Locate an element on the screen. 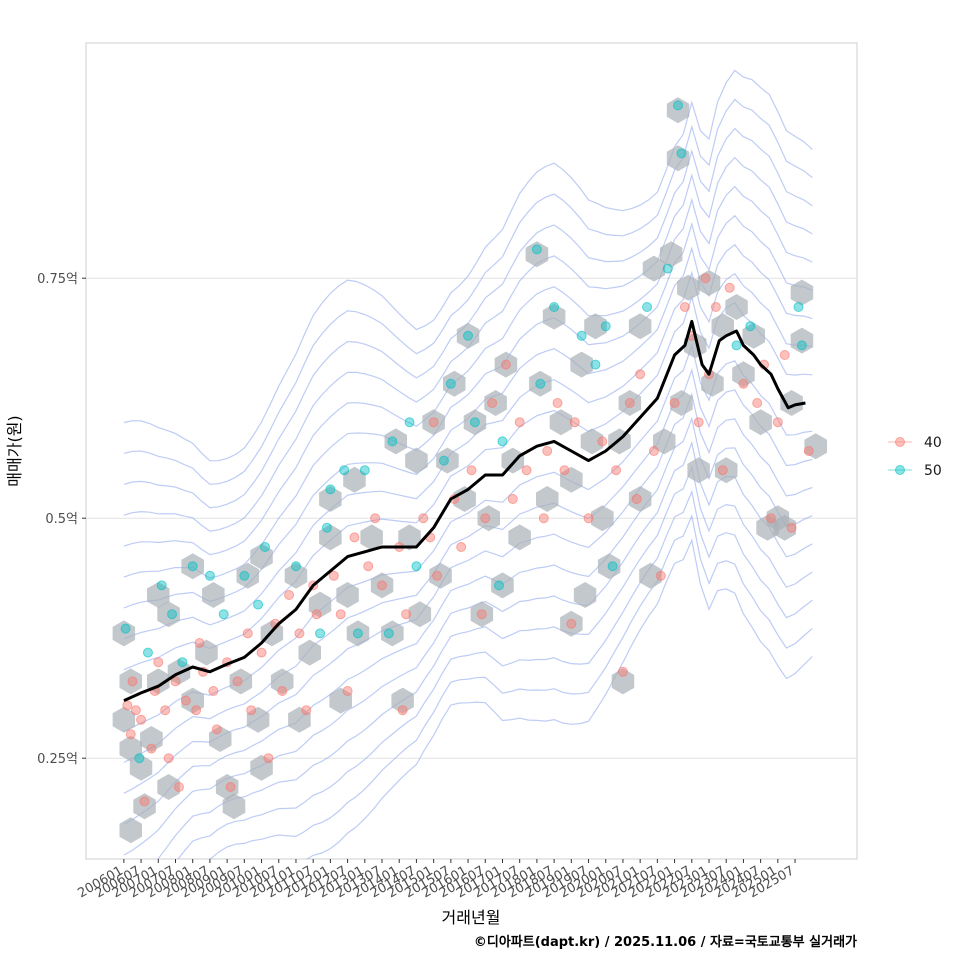 The height and width of the screenshot is (960, 960). legend-label-50: 50 is located at coordinates (933, 471).